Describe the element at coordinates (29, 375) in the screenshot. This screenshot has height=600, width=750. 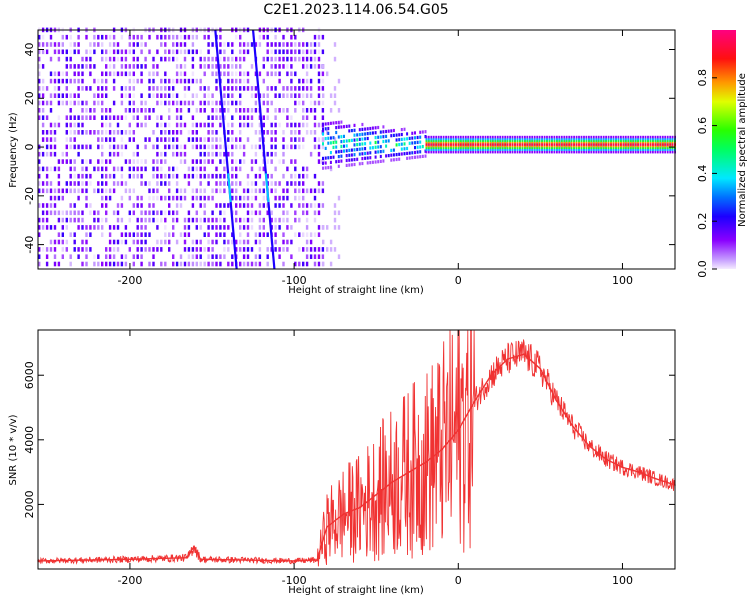
I see `y-tick-label: 6000` at that location.